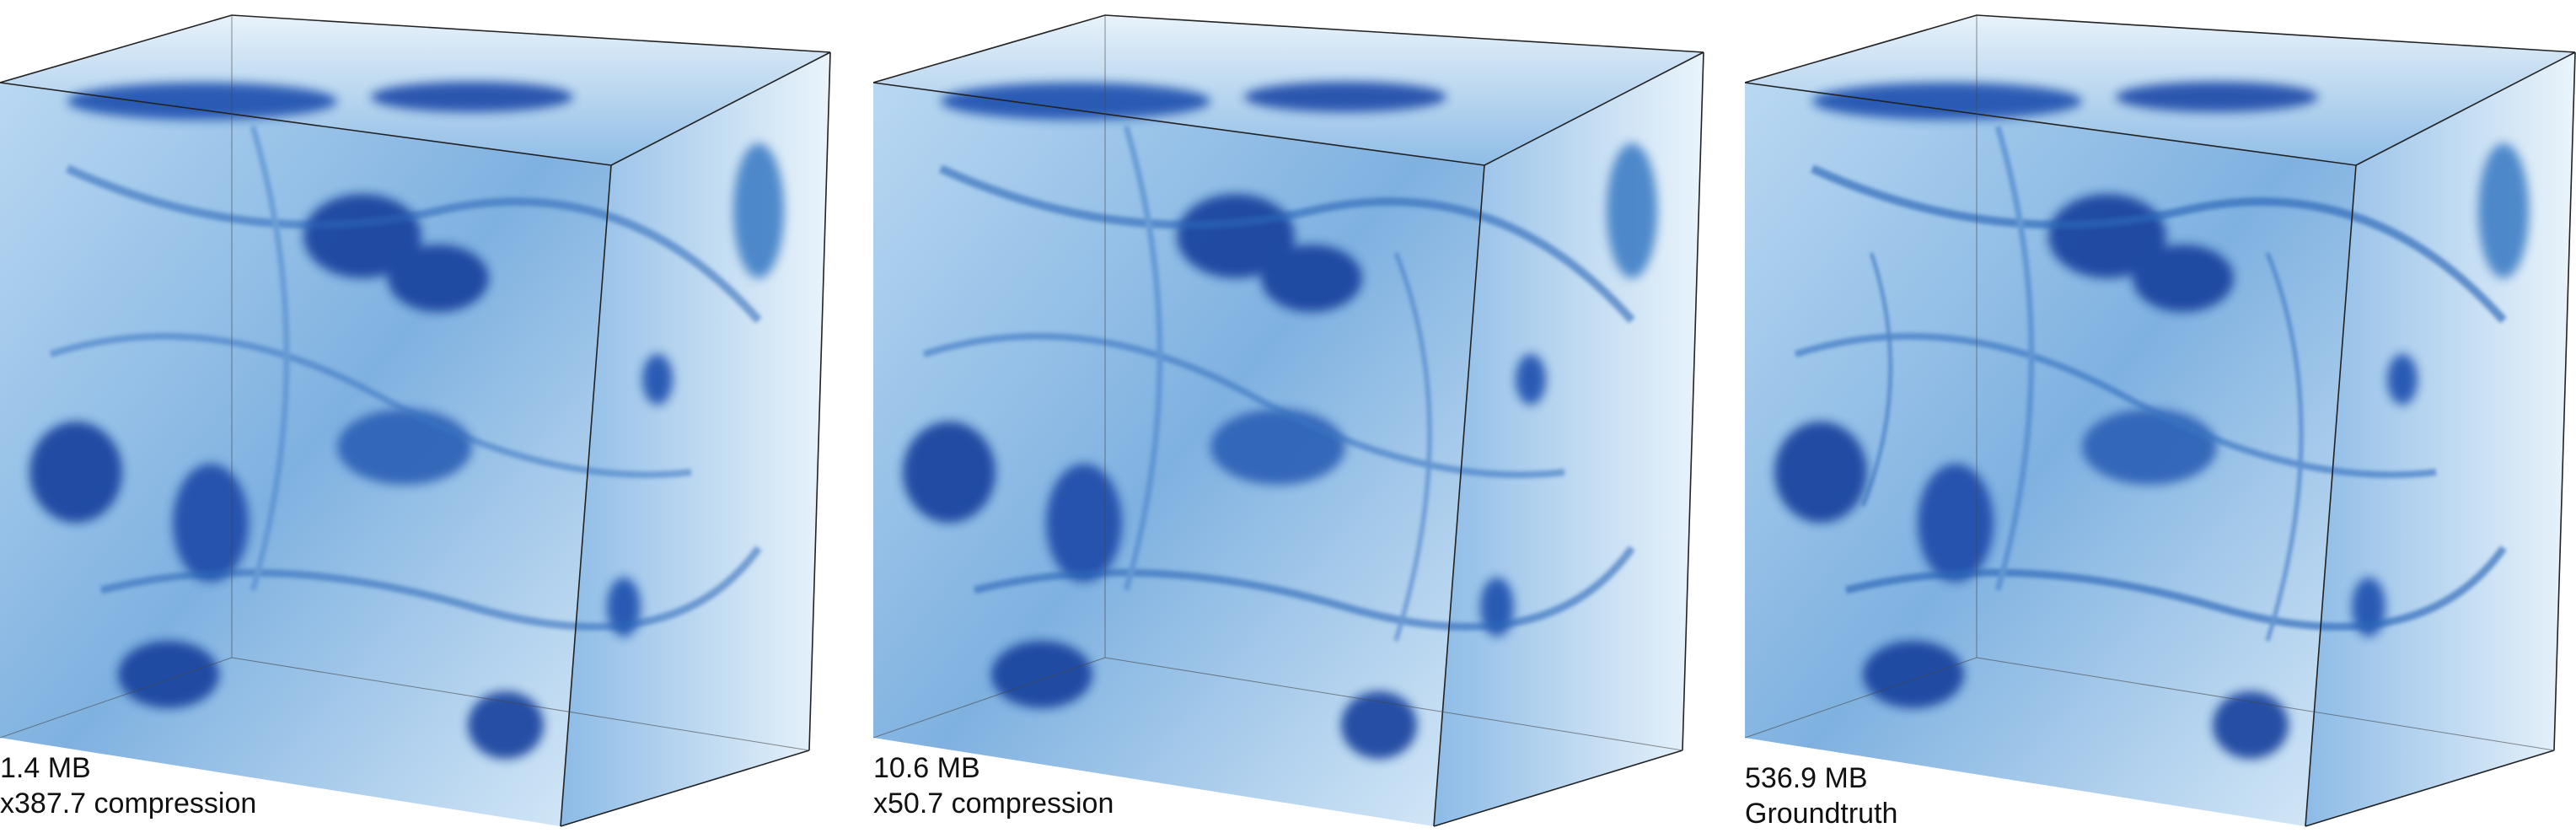  I want to click on compression-ratio-label: x387.7 compression, so click(128, 803).